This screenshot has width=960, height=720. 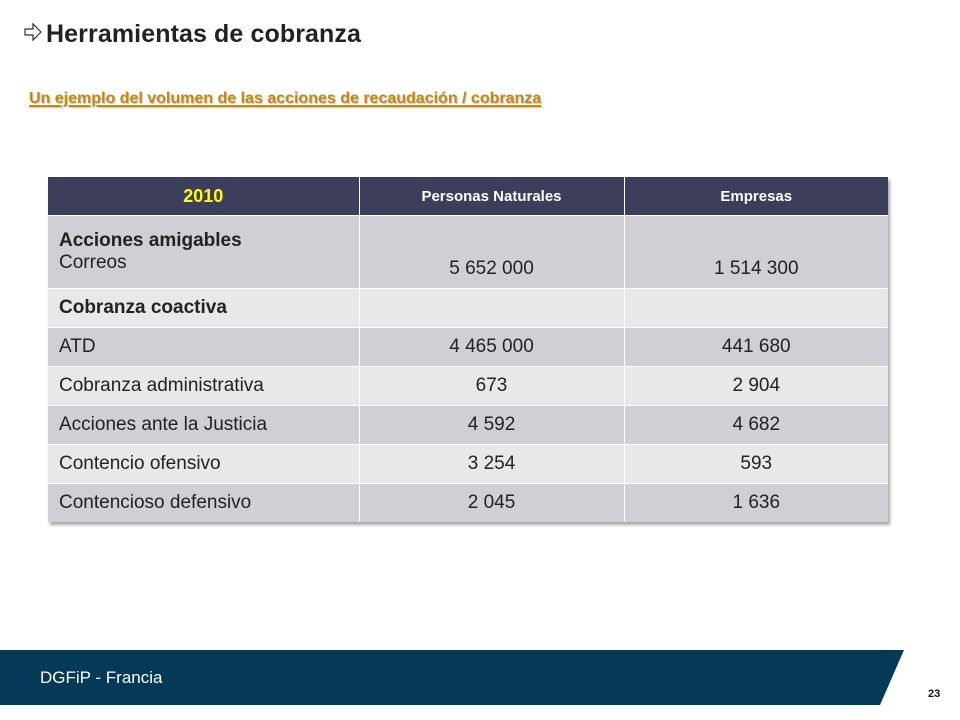 What do you see at coordinates (756, 252) in the screenshot?
I see `cell-empresas: 1 514 300` at bounding box center [756, 252].